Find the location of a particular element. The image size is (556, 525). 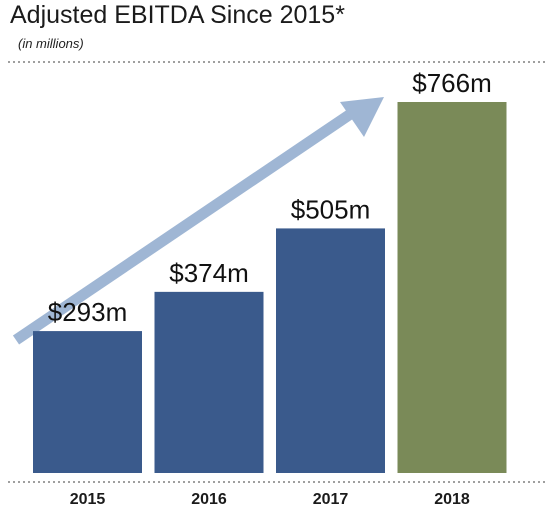

bar-2018 is located at coordinates (452, 287).